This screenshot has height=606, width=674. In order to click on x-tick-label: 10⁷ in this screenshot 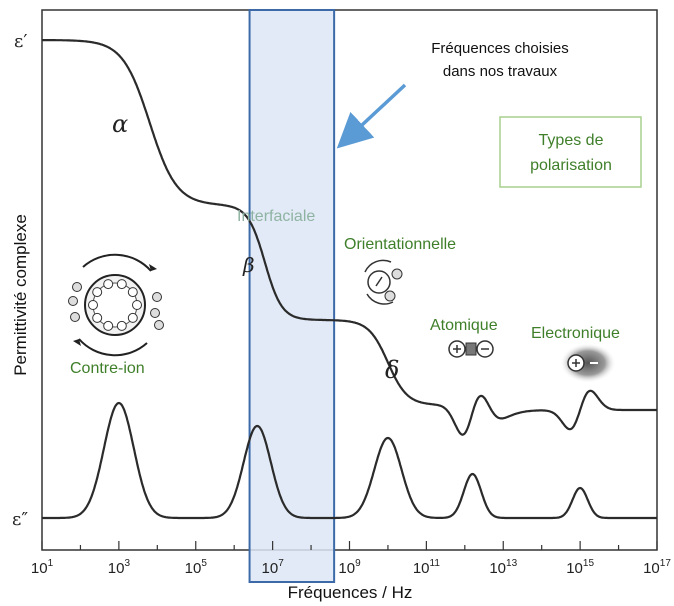, I will do `click(273, 567)`.